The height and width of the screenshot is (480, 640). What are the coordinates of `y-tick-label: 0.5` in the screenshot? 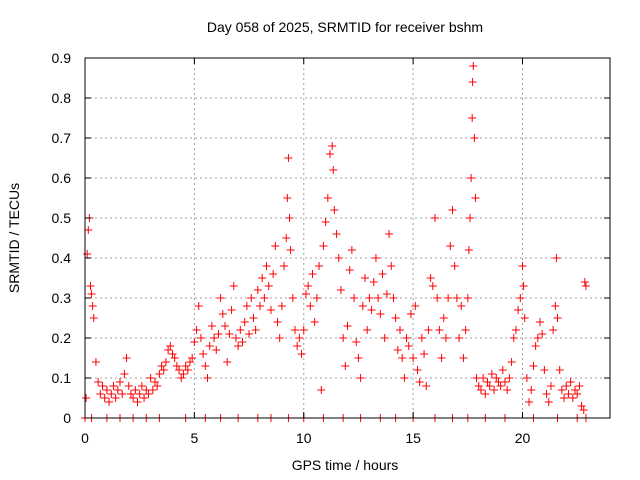 It's located at (62, 218).